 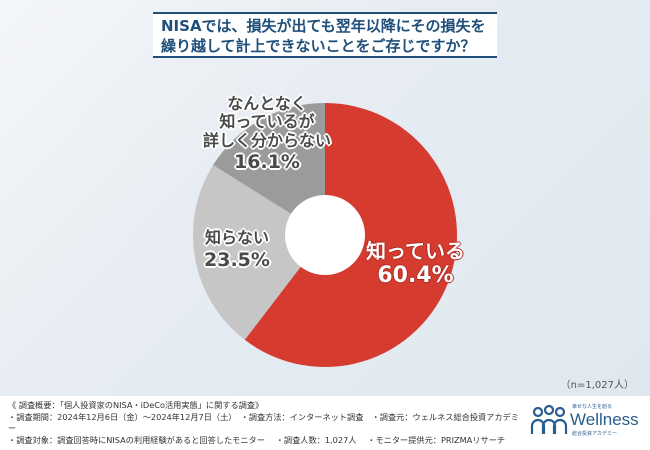 I want to click on label-vaguely-value: 16.1%, so click(x=267, y=162).